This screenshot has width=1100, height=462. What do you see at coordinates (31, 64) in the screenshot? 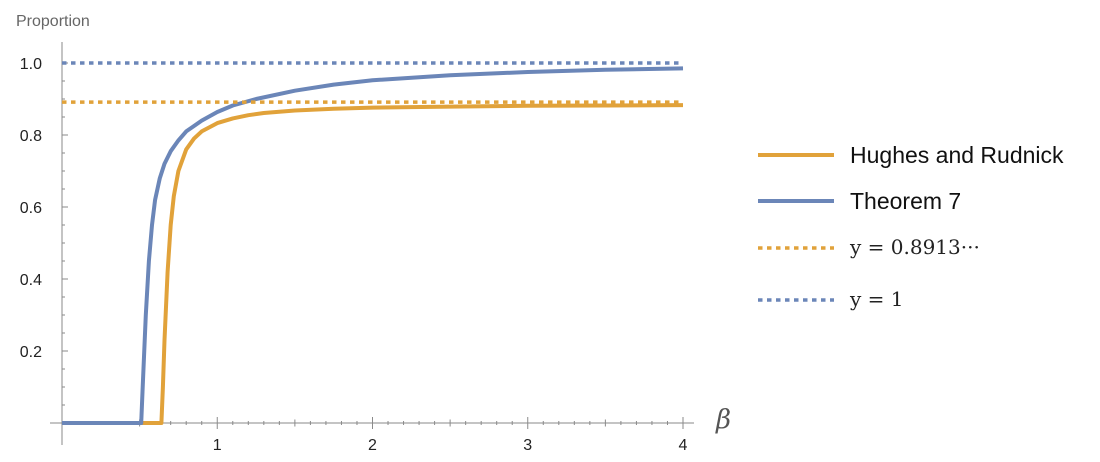
I see `y-tick-label: 1.0` at bounding box center [31, 64].